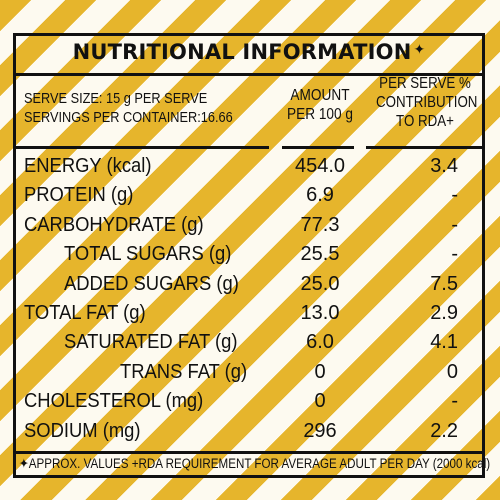 Image resolution: width=500 pixels, height=500 pixels. I want to click on nutrient-row-protein: PROTEIN (g) 6.9 -, so click(249, 194).